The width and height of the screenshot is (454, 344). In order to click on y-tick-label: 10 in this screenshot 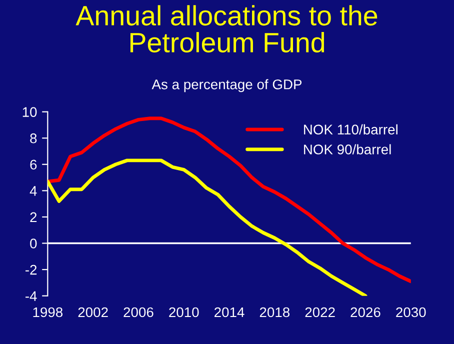, I will do `click(29, 112)`.